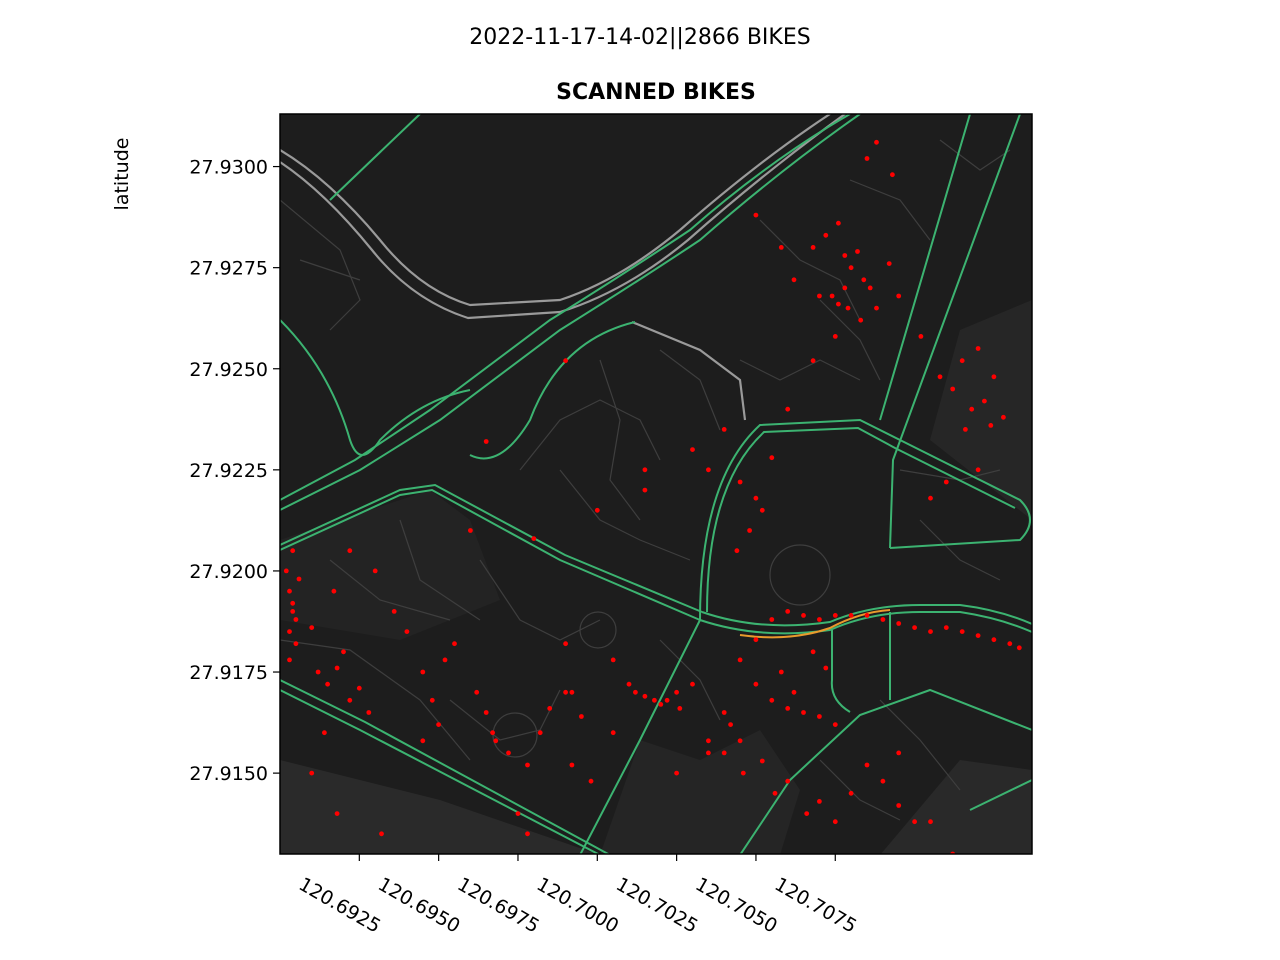  I want to click on x-tick-label: 120.7050, so click(736, 905).